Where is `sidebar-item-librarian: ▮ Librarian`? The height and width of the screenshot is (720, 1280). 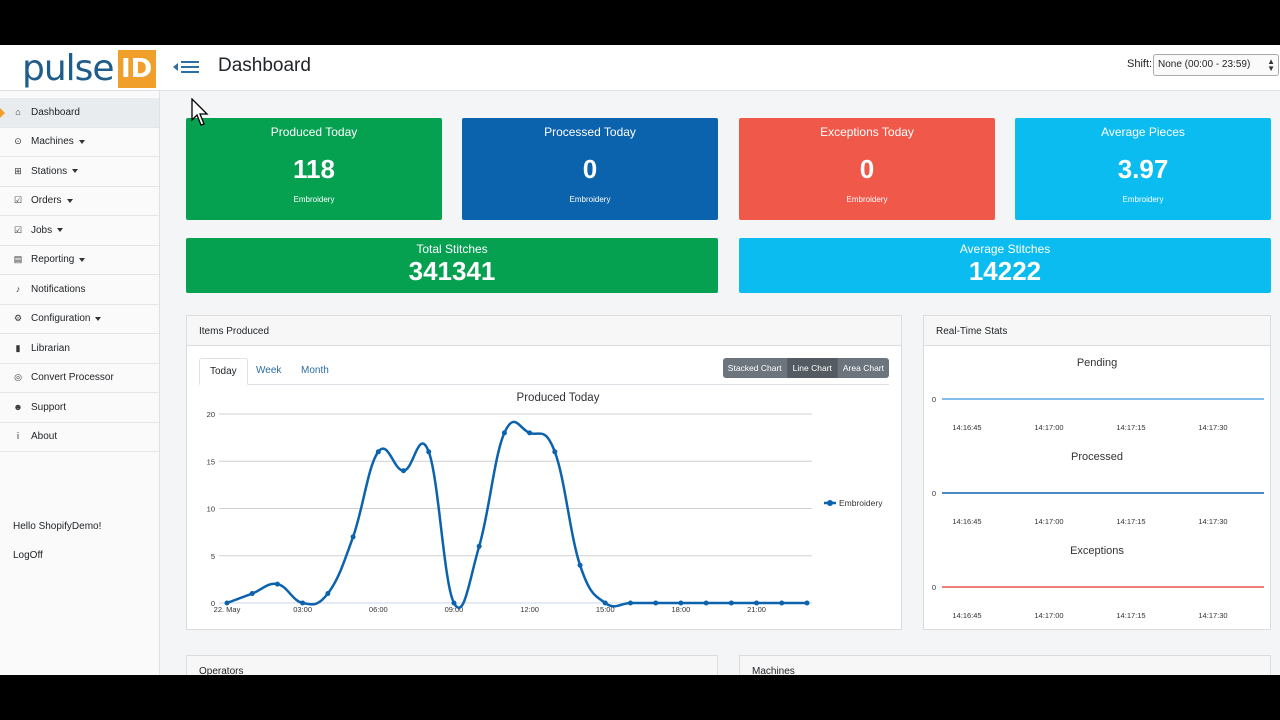
sidebar-item-librarian: ▮ Librarian is located at coordinates (79, 349).